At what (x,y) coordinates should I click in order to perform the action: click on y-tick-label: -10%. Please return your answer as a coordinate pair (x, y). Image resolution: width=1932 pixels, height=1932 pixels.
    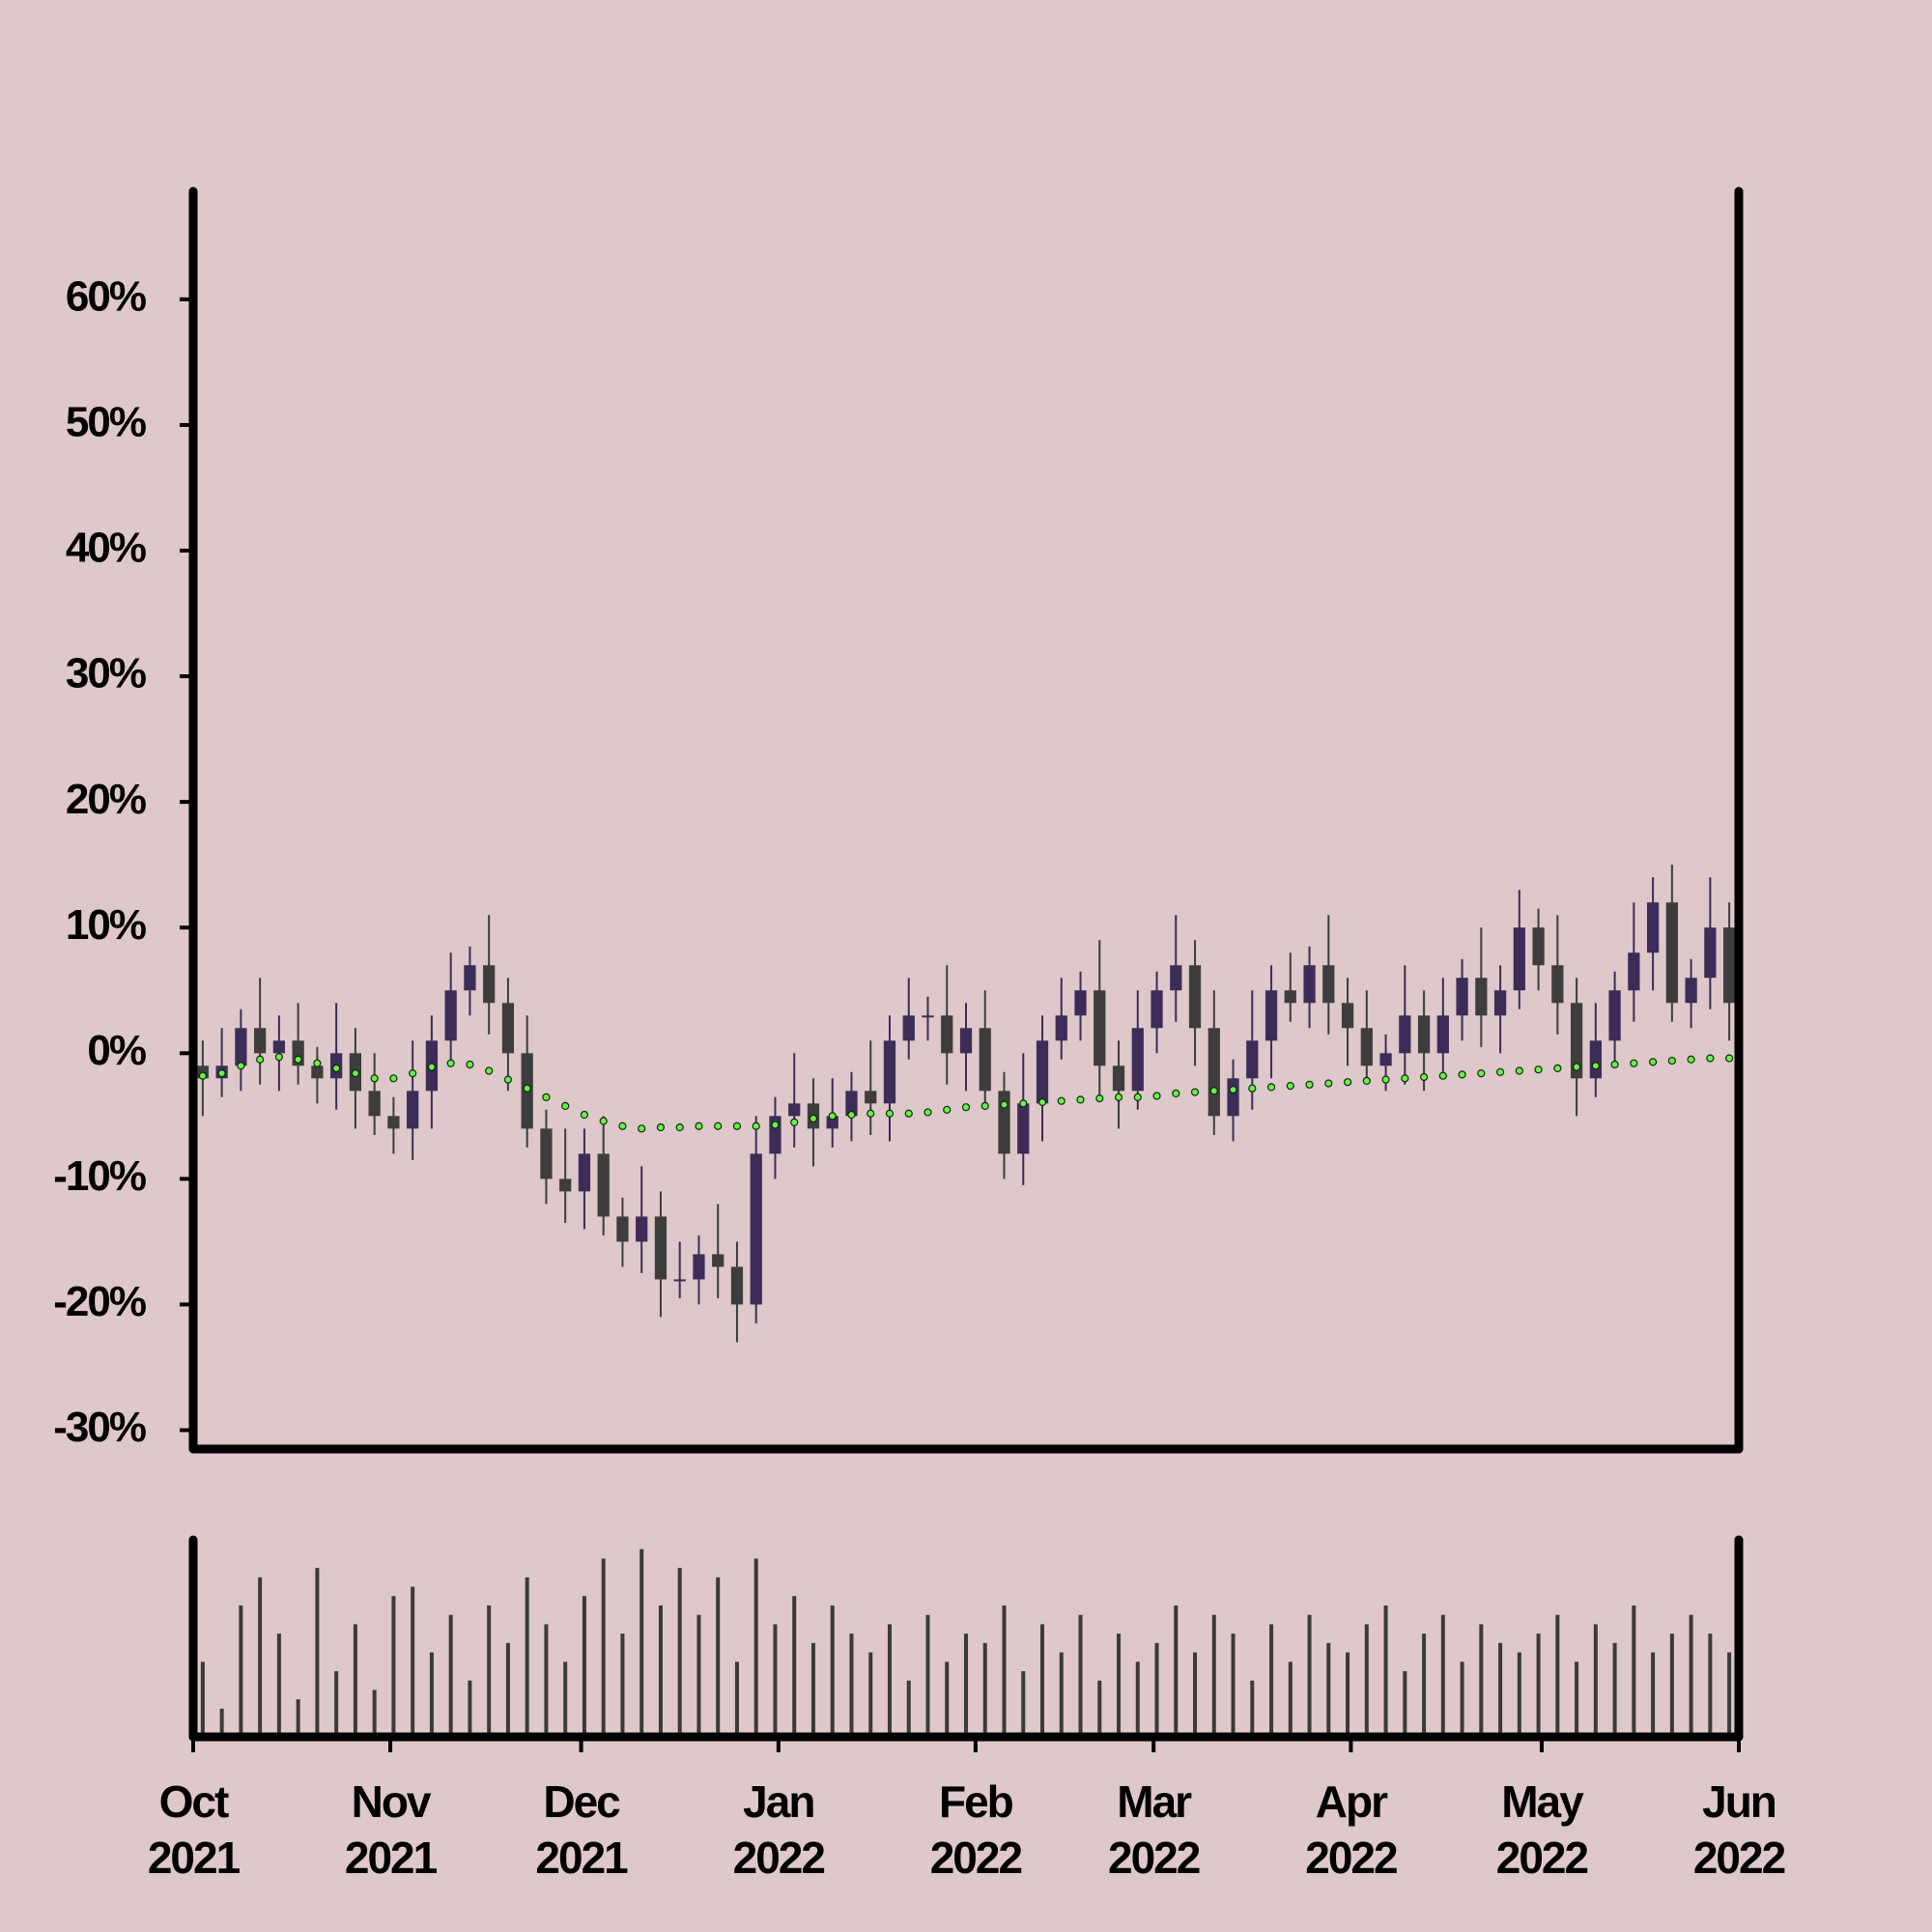
    Looking at the image, I should click on (99, 1176).